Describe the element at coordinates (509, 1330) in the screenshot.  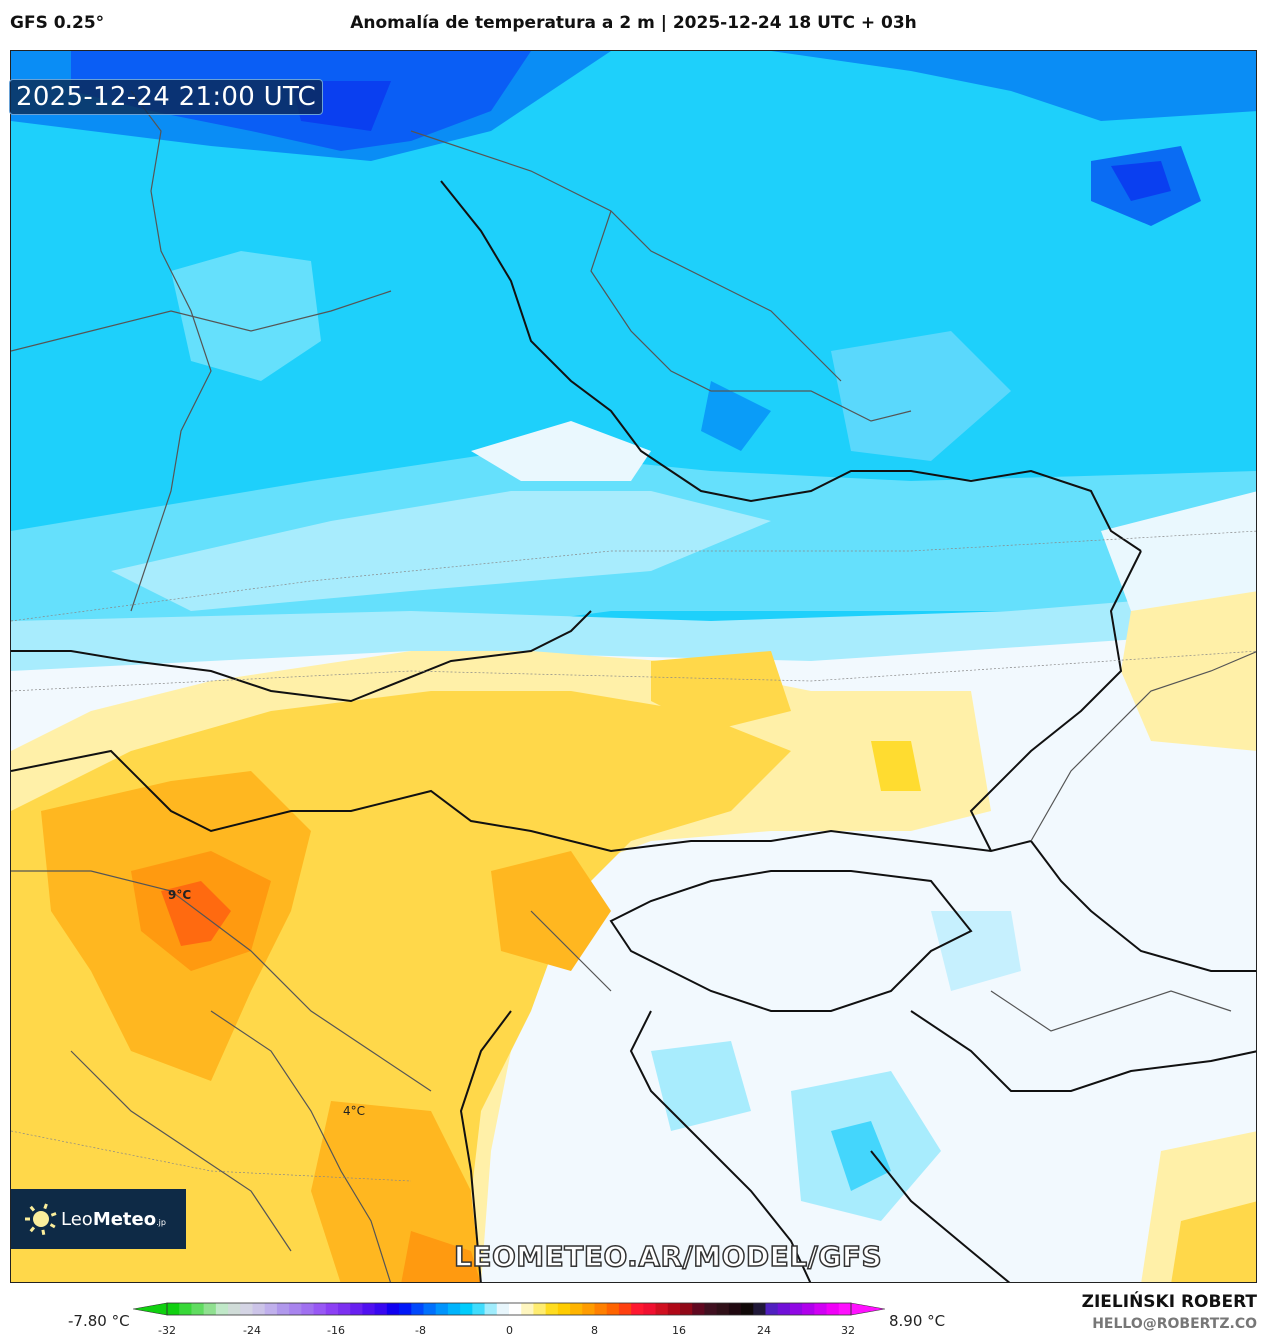
I see `colorbar-tick: 0` at that location.